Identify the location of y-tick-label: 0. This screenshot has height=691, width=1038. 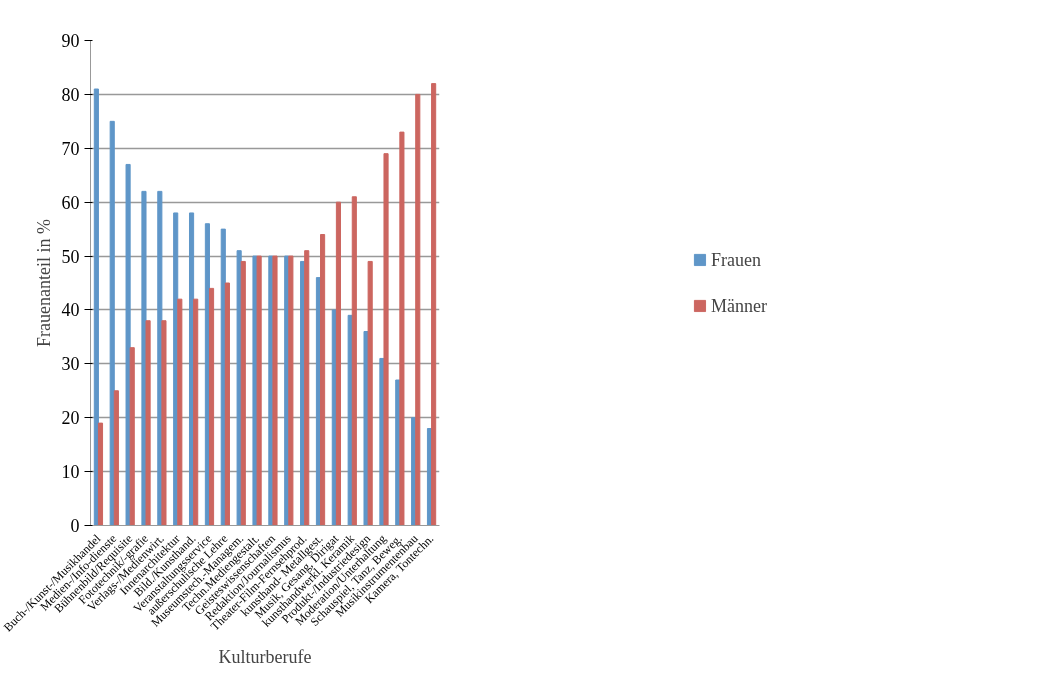
(75, 526).